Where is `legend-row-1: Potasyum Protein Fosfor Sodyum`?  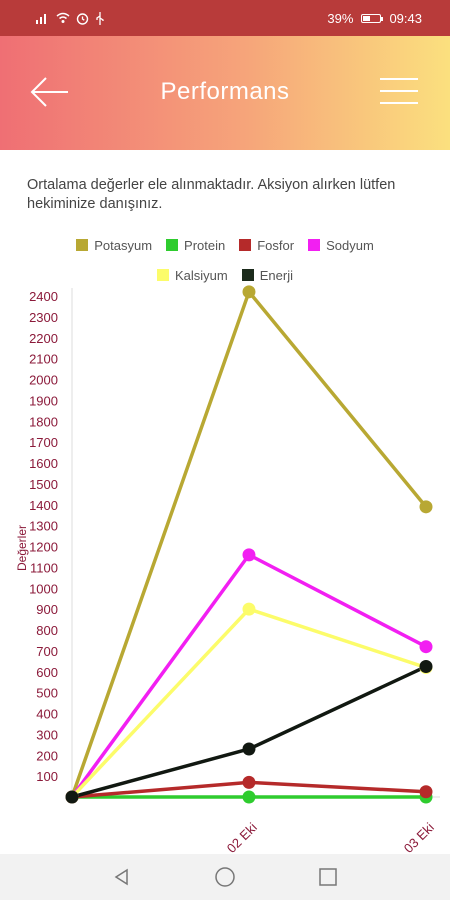 legend-row-1: Potasyum Protein Fosfor Sodyum is located at coordinates (225, 245).